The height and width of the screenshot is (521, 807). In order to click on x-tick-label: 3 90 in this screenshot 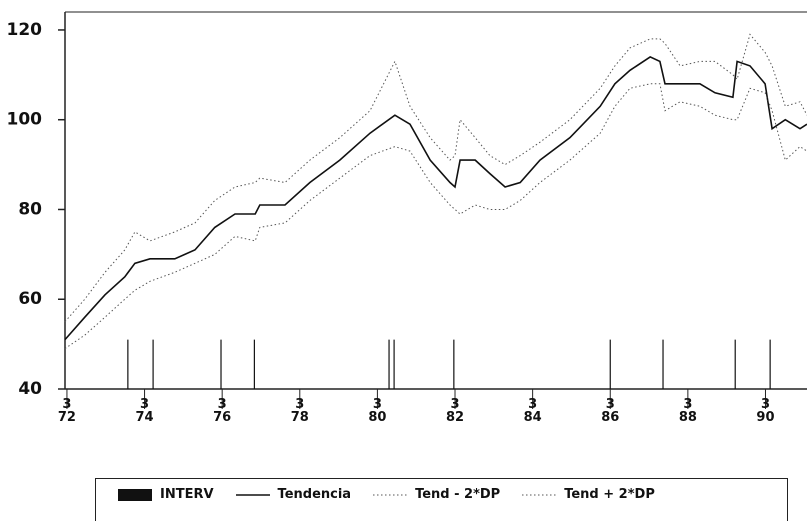, I will do `click(765, 411)`.